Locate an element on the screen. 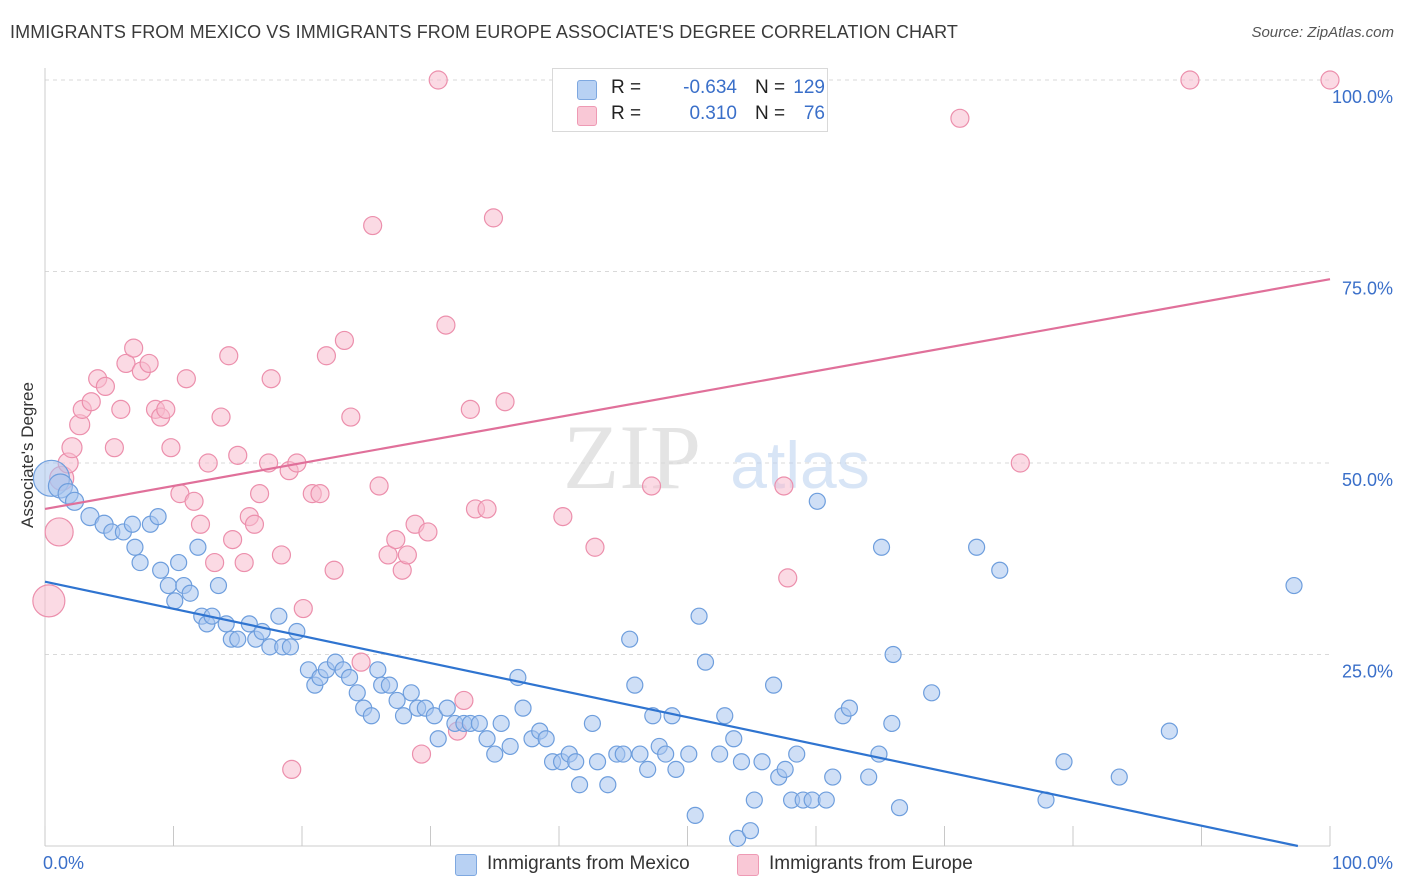 The height and width of the screenshot is (892, 1406). x-tick-label: 0.0% is located at coordinates (63, 863).